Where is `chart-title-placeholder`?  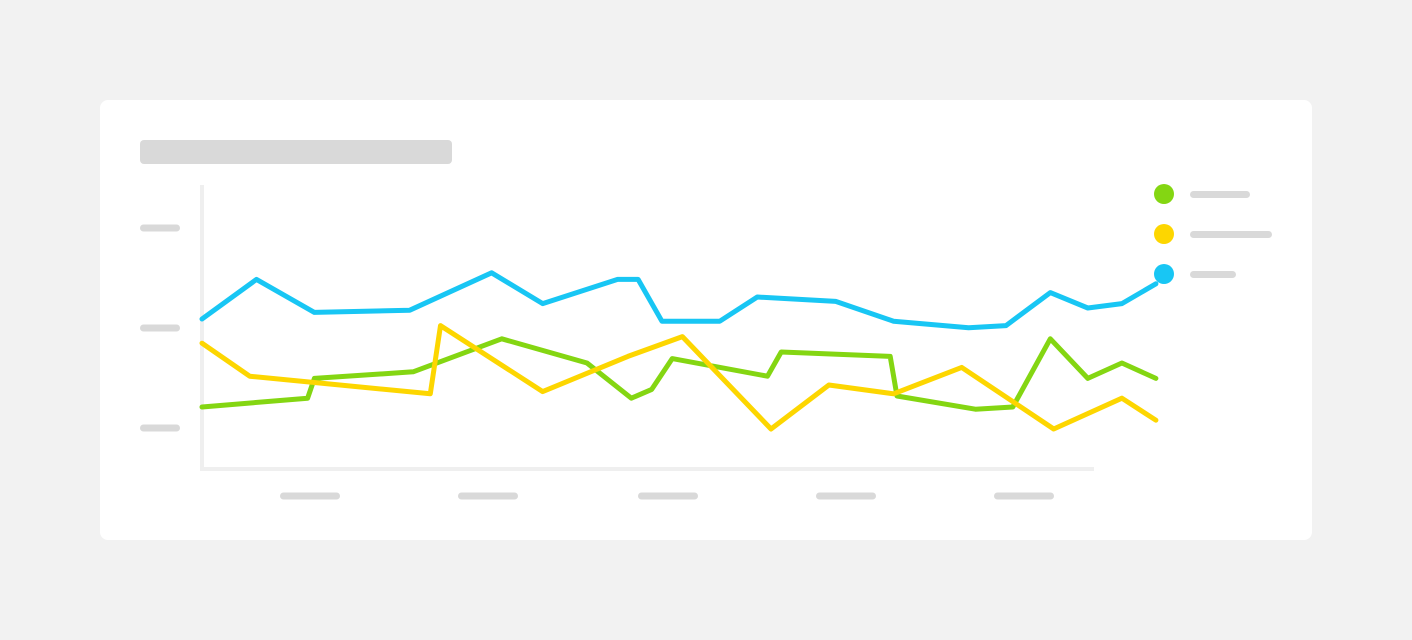 chart-title-placeholder is located at coordinates (296, 152).